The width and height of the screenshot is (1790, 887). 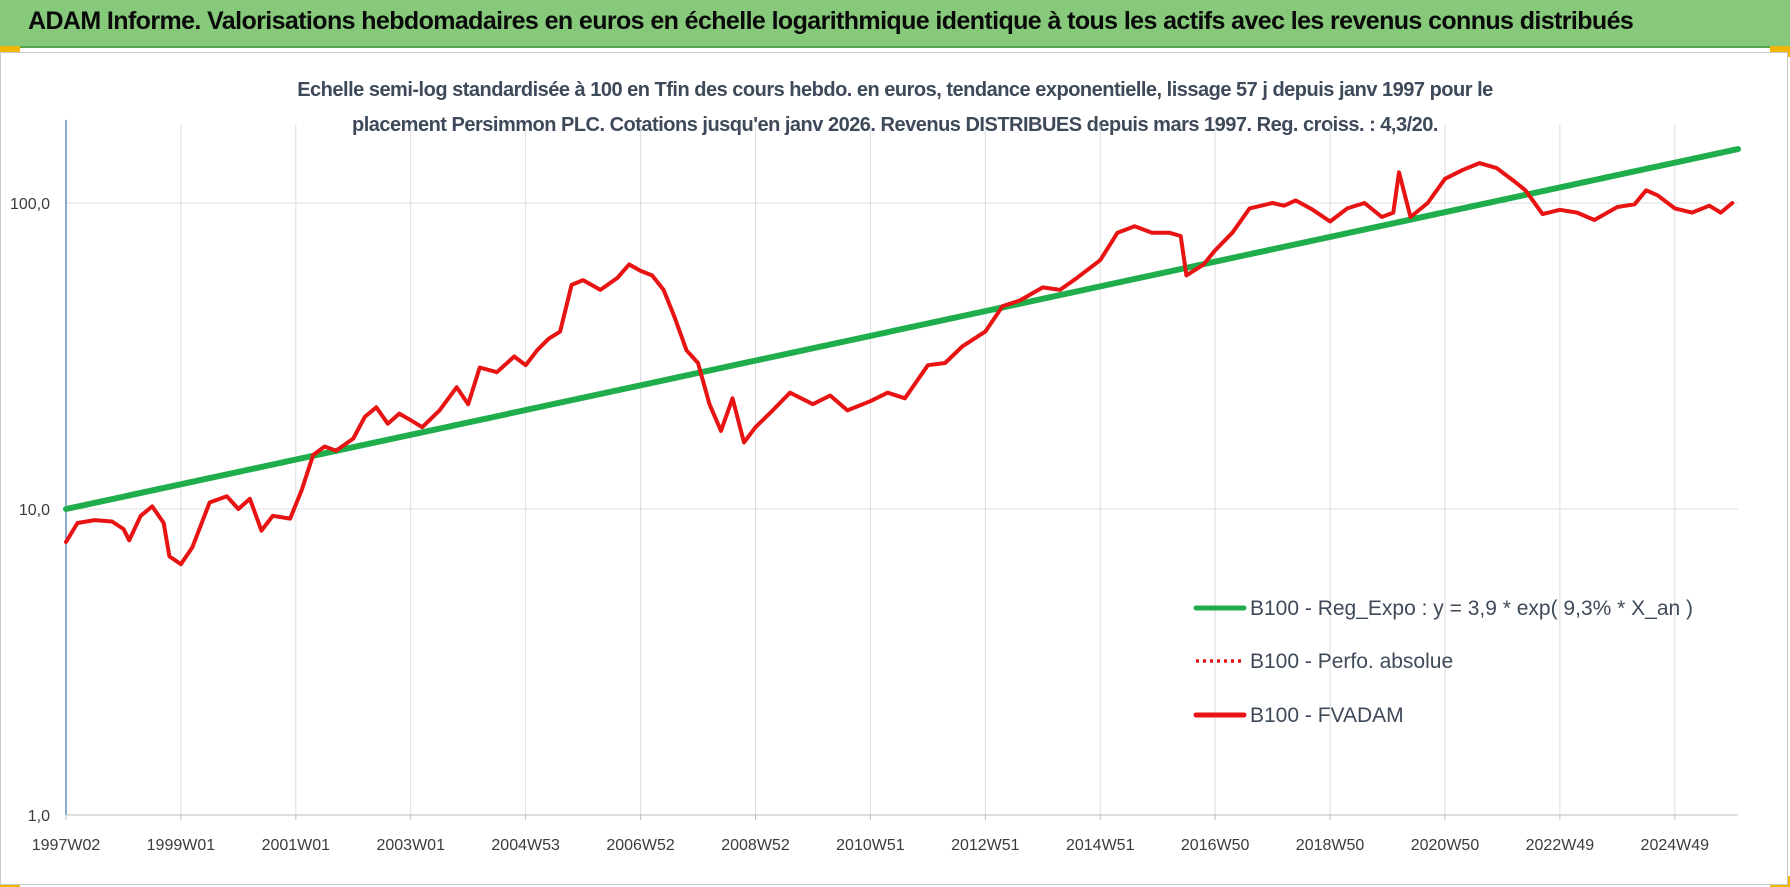 What do you see at coordinates (870, 845) in the screenshot?
I see `x-tick-label: 2010W51` at bounding box center [870, 845].